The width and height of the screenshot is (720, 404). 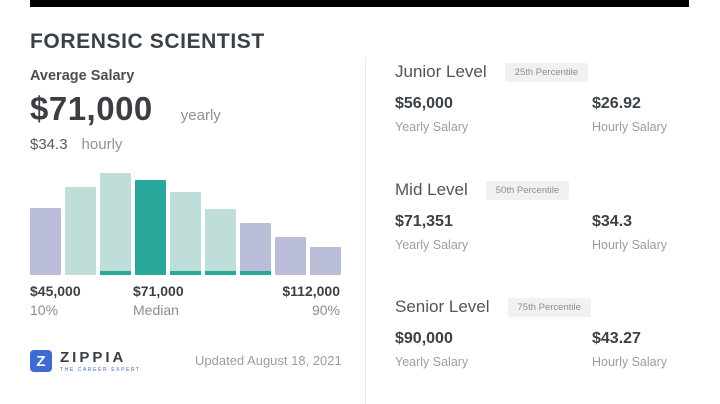 I want to click on mid-level-title: Mid Level, so click(x=431, y=189).